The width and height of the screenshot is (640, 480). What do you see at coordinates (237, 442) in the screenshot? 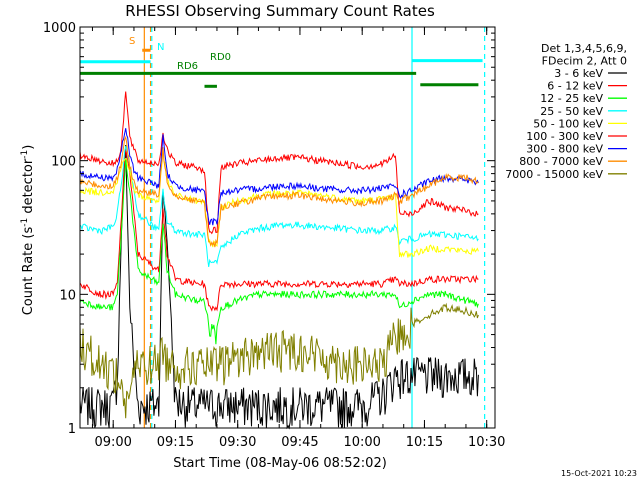
I see `x-tick-label-2: 09:30` at bounding box center [237, 442].